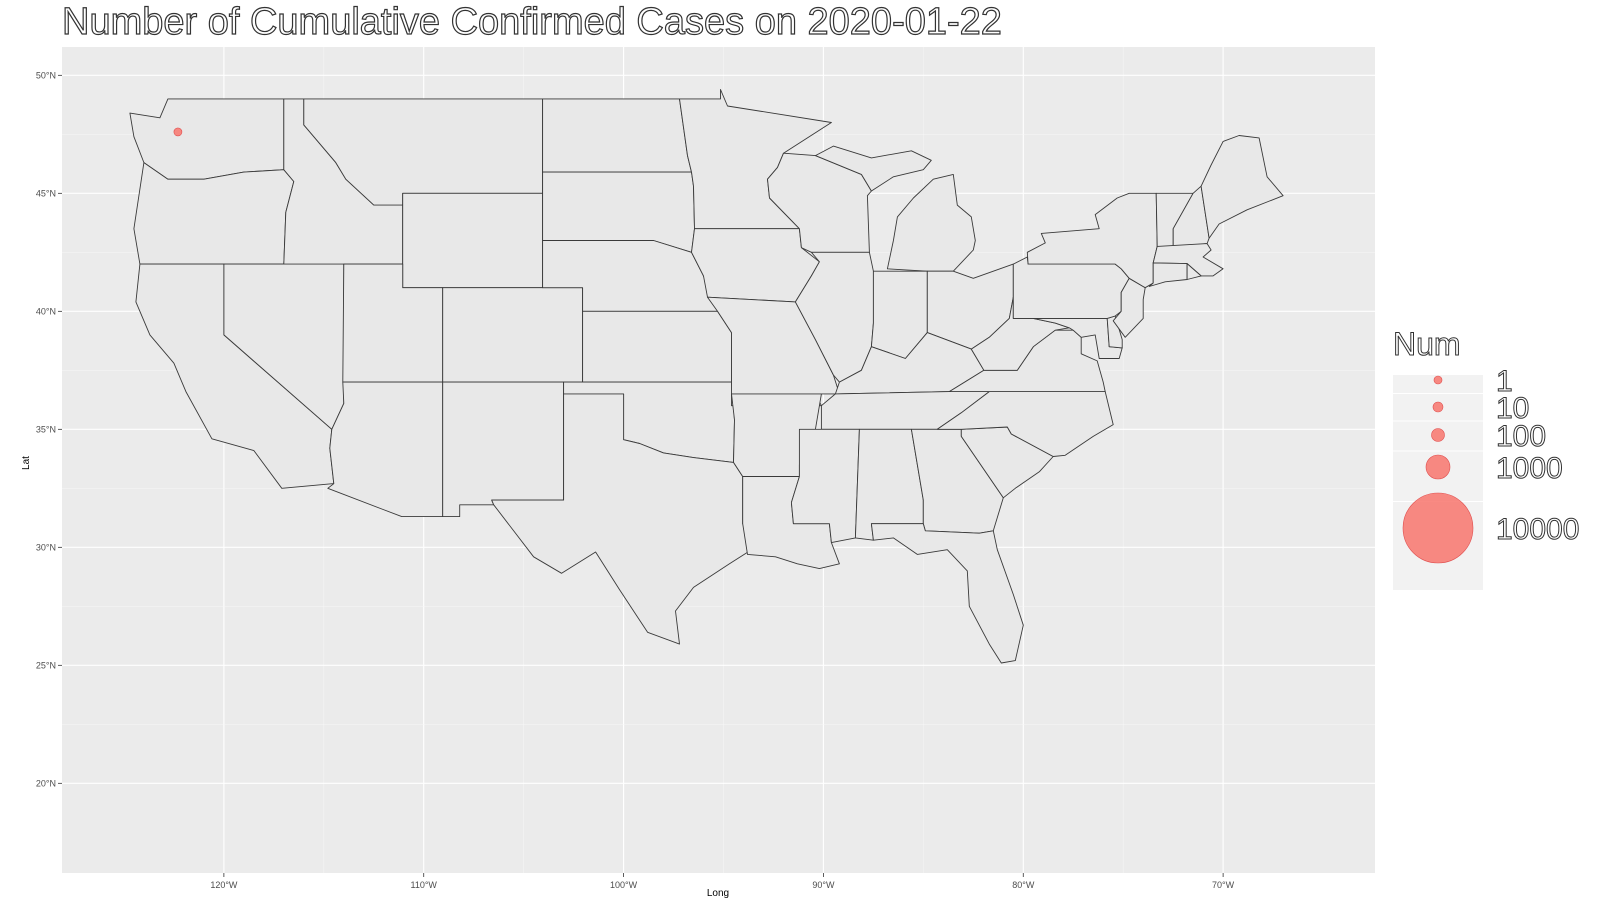 This screenshot has width=1600, height=900. What do you see at coordinates (513, 335) in the screenshot?
I see `state-co` at bounding box center [513, 335].